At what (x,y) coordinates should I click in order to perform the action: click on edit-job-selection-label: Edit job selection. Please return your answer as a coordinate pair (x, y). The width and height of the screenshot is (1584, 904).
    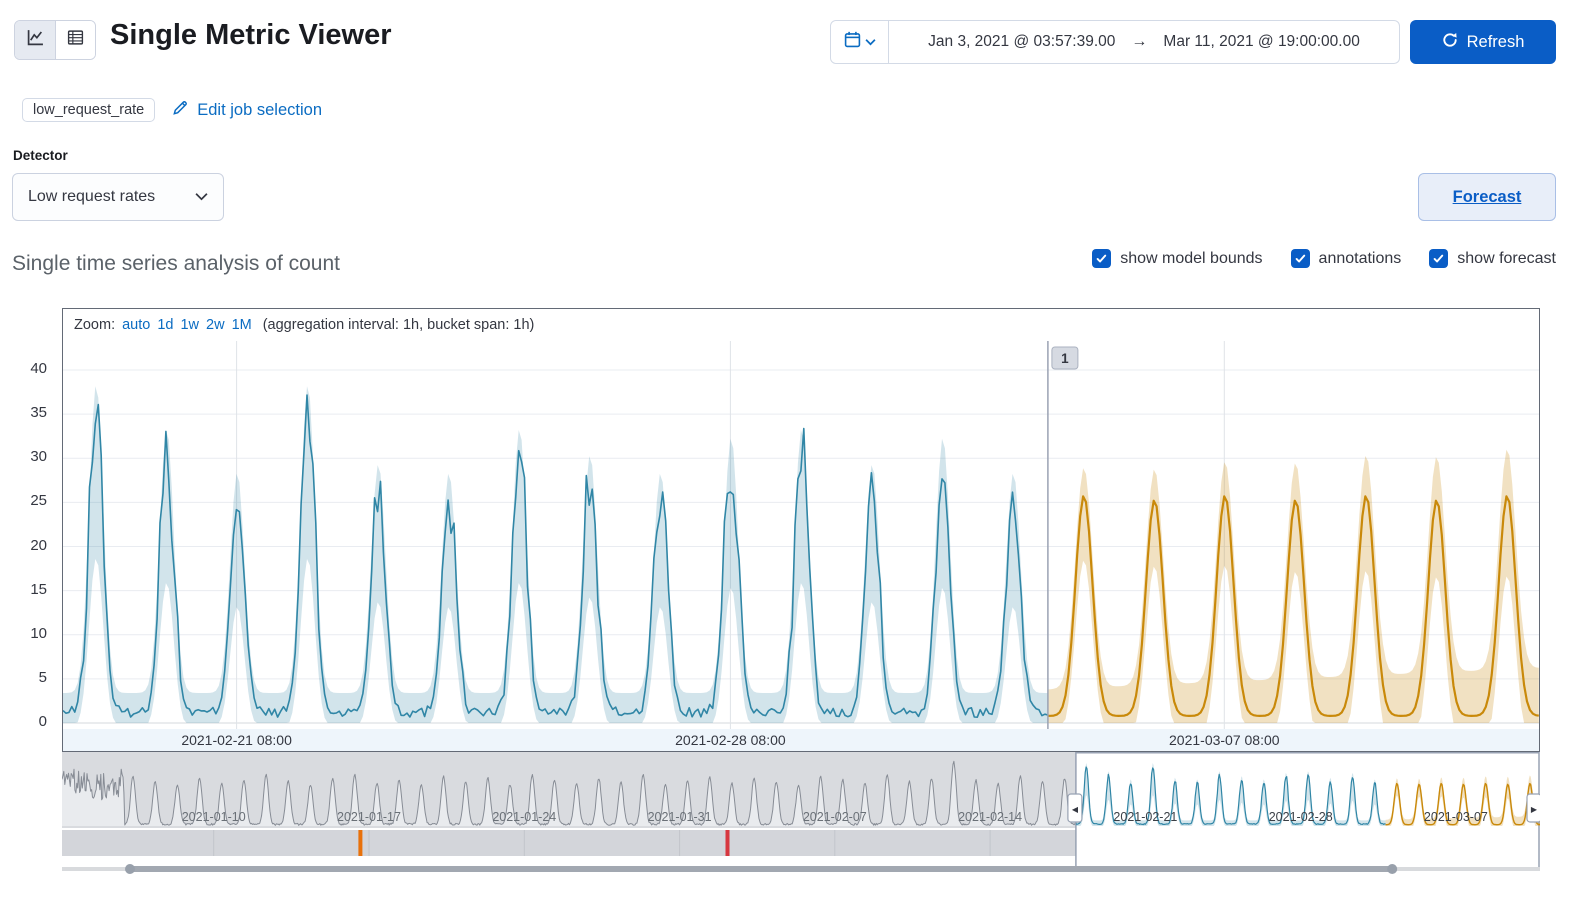
    Looking at the image, I should click on (259, 109).